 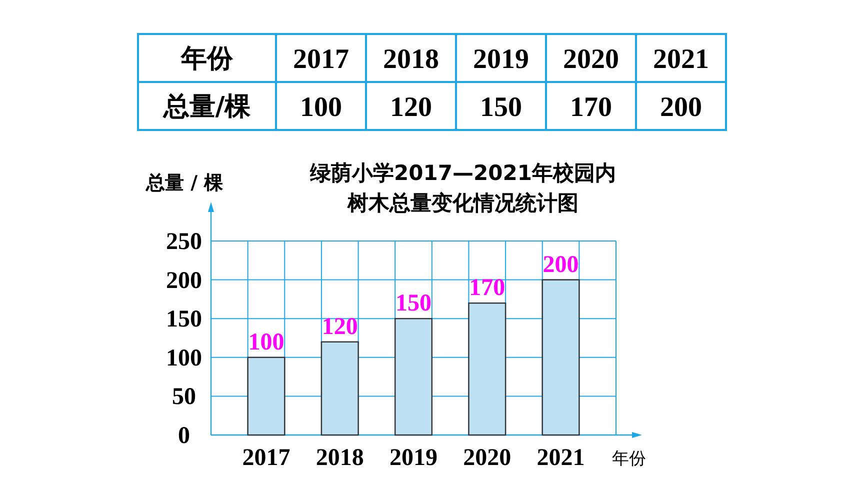 I want to click on text: 总量/棵, so click(x=207, y=107).